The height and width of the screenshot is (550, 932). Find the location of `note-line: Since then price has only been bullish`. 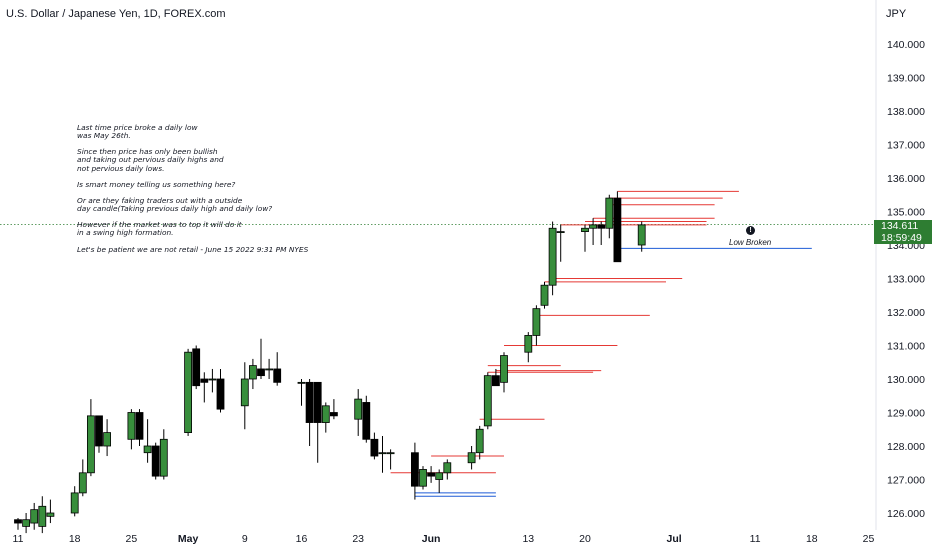

note-line: Since then price has only been bullish is located at coordinates (147, 152).